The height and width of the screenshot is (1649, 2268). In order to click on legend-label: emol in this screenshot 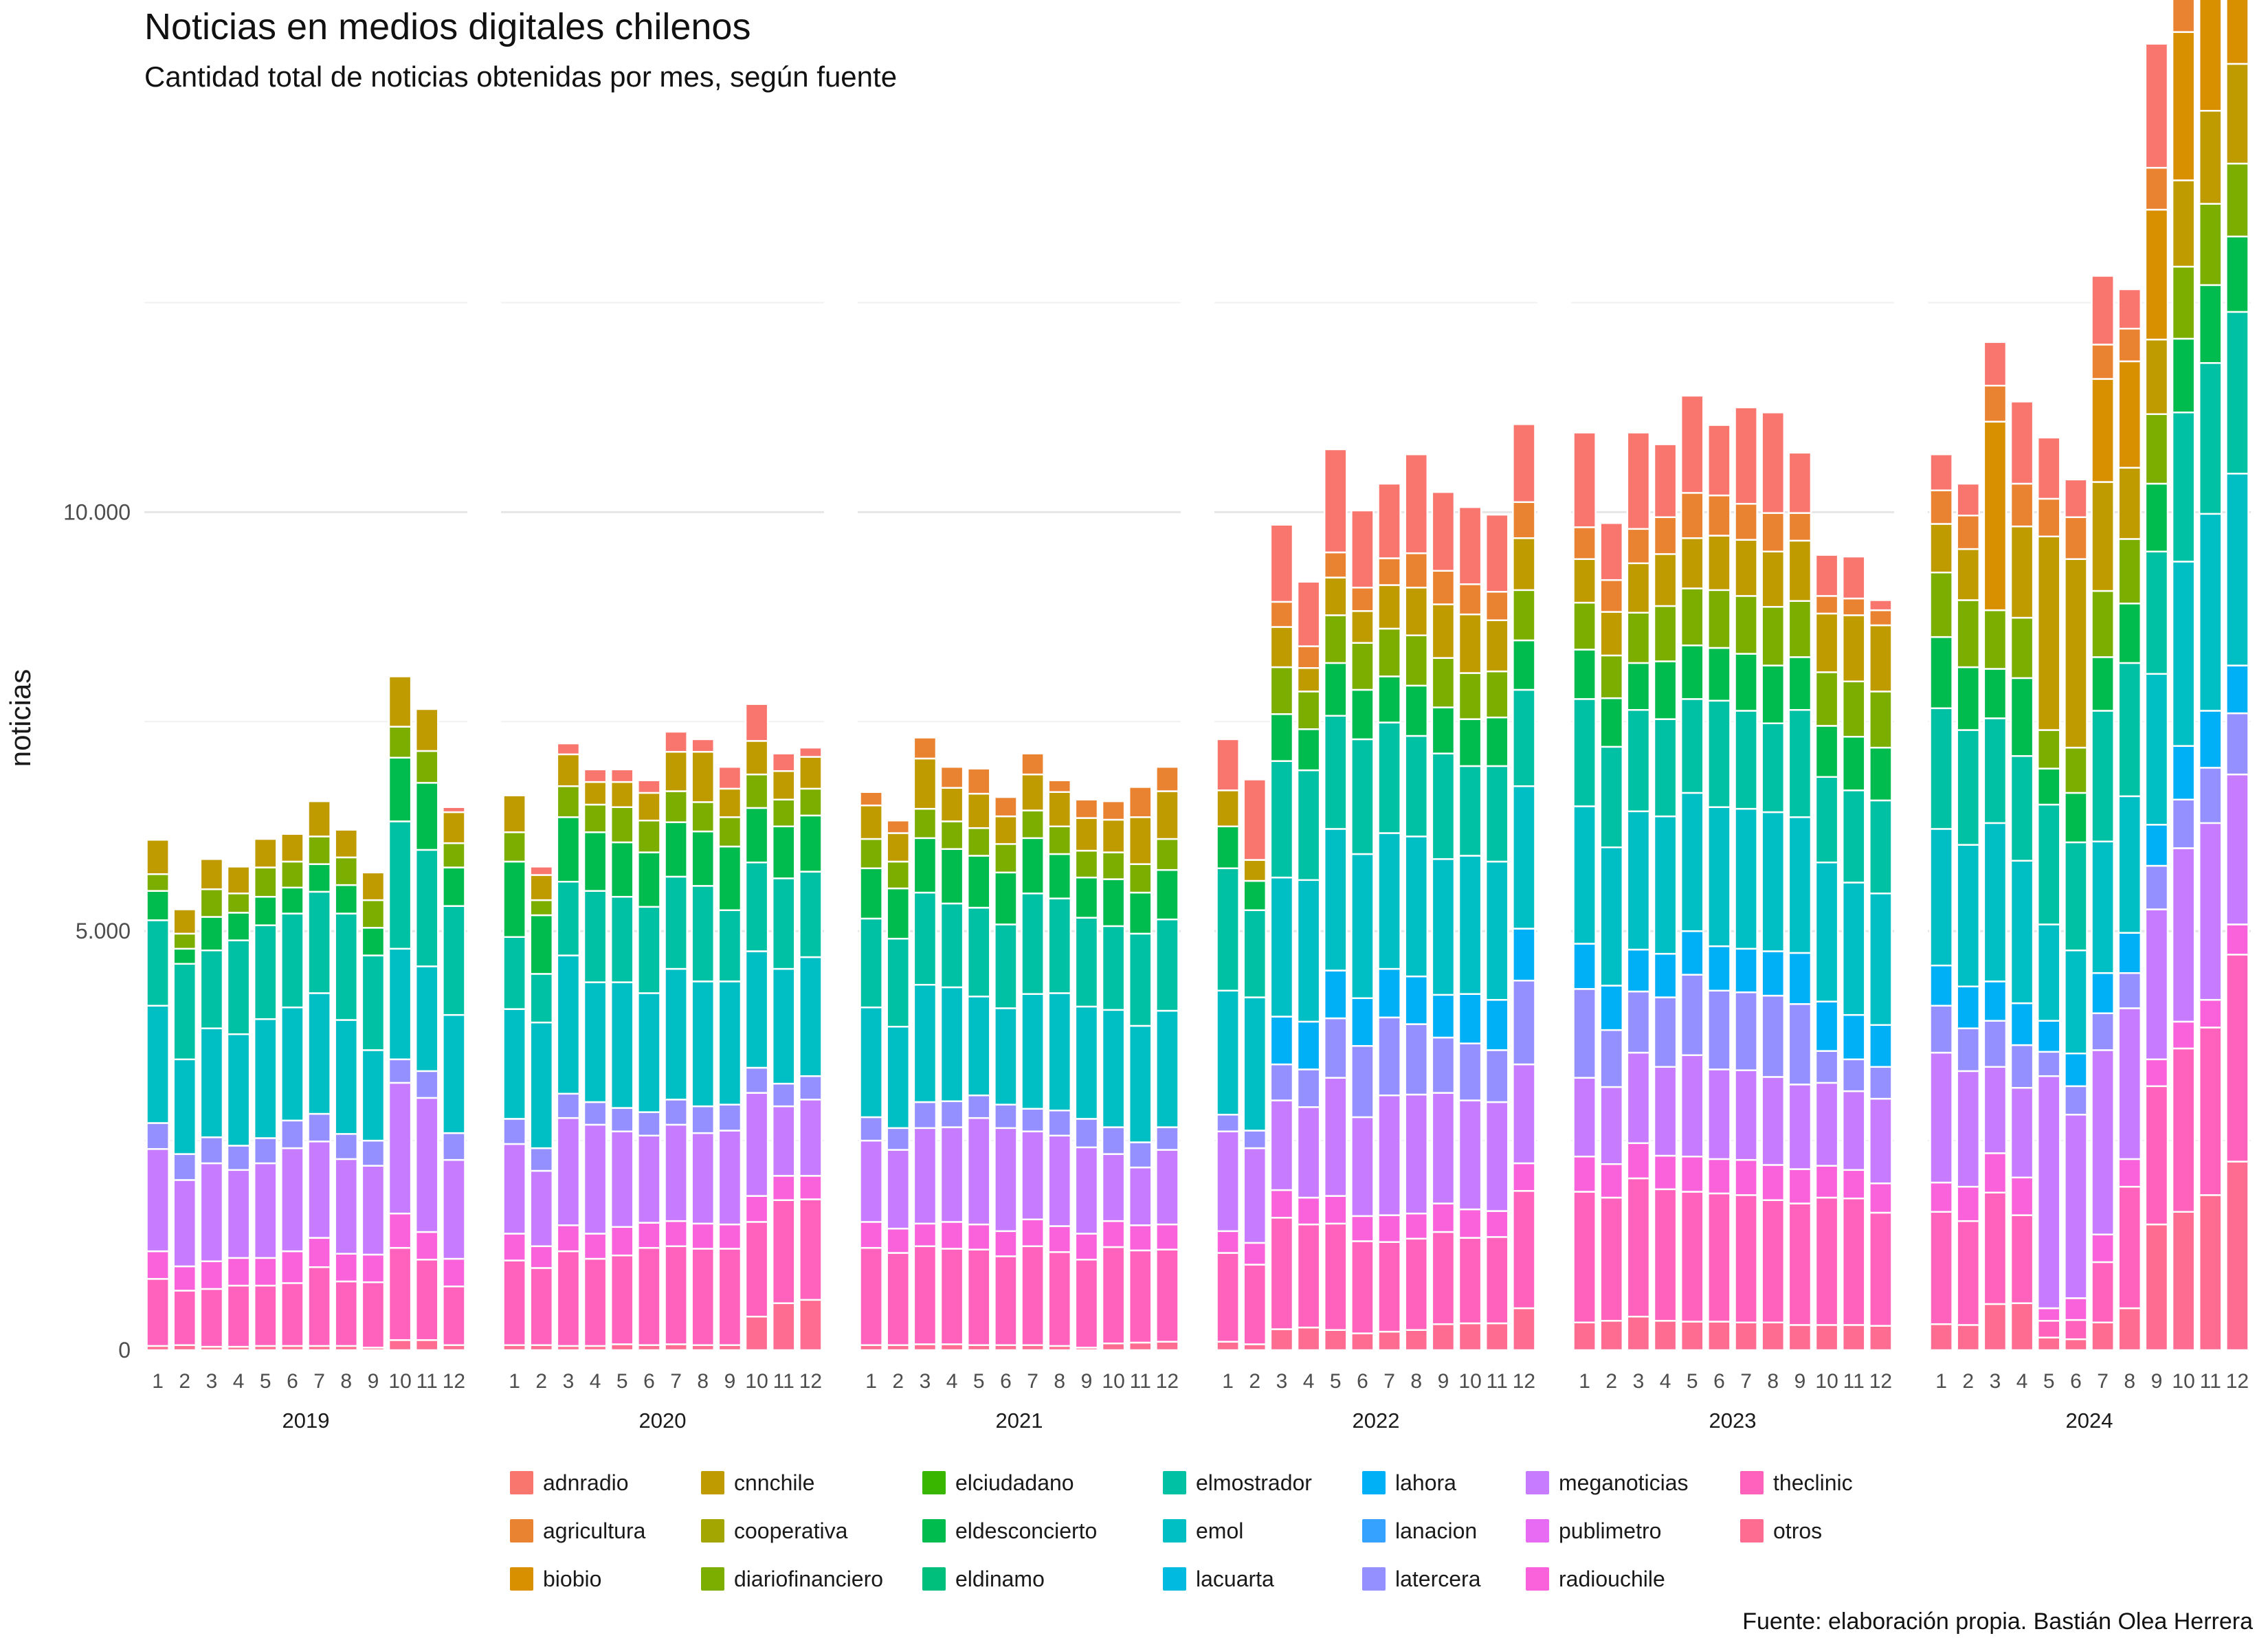, I will do `click(1220, 1530)`.